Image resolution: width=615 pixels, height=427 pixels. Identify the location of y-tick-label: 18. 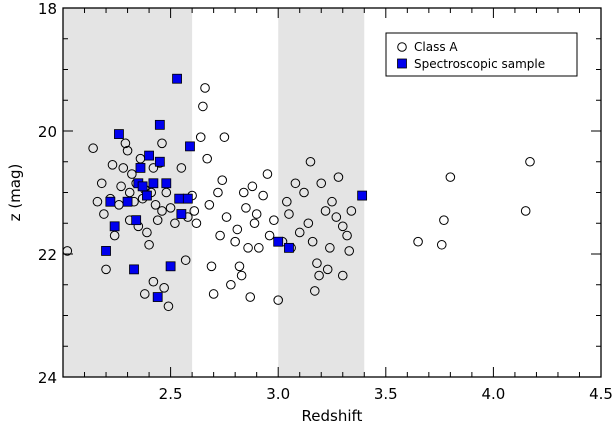
(47, 9).